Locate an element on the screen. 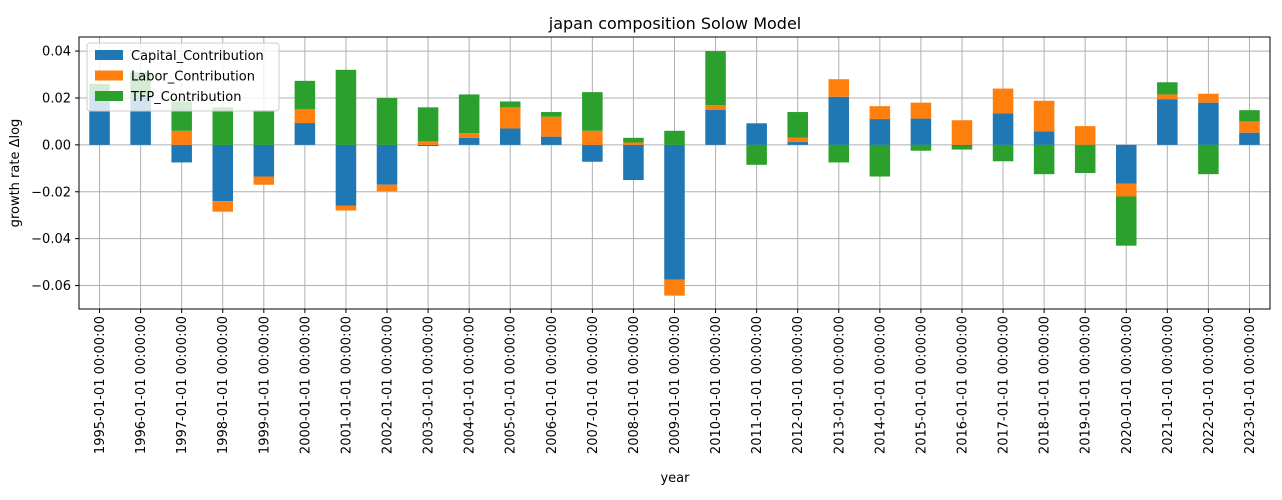 This screenshot has width=1282, height=500. x-tick-label: 2002-01-01 00:00:00 is located at coordinates (388, 385).